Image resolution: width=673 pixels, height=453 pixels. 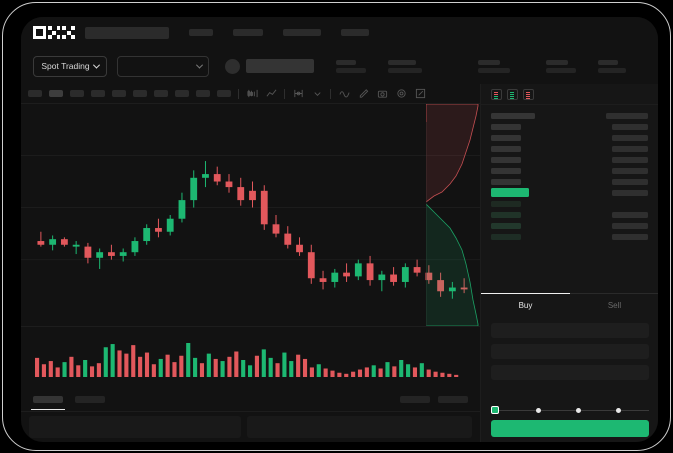 I want to click on order-price-field, so click(x=570, y=330).